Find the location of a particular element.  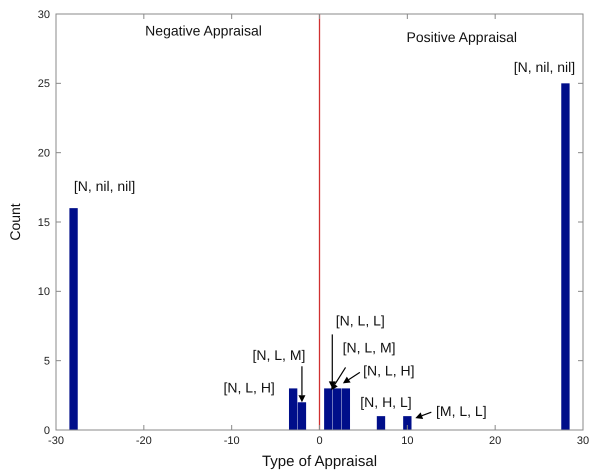

x-tick-label: -30 is located at coordinates (56, 441).